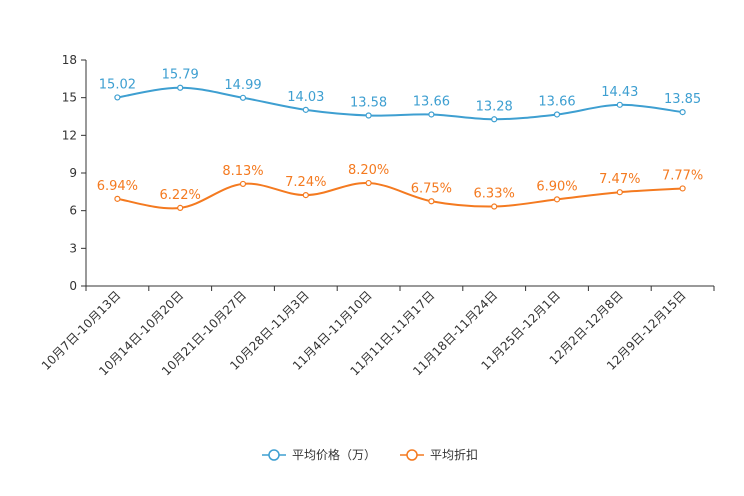 The image size is (744, 496). Describe the element at coordinates (682, 175) in the screenshot. I see `data-label: 7.77%` at that location.